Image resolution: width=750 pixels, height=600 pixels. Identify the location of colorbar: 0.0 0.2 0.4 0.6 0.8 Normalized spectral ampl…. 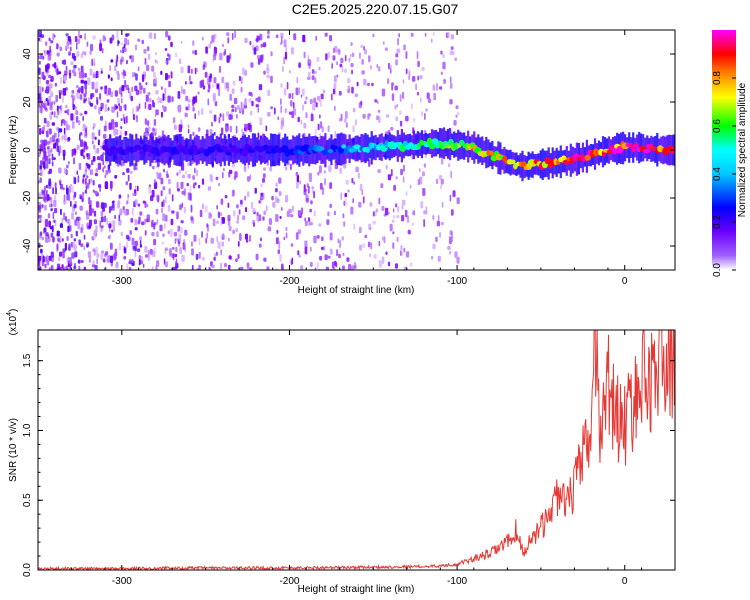
(730, 153).